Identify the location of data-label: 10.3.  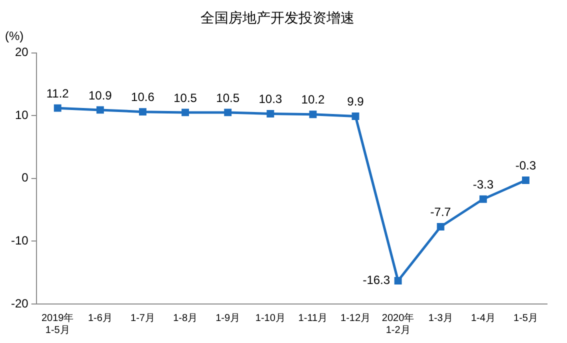
(270, 99).